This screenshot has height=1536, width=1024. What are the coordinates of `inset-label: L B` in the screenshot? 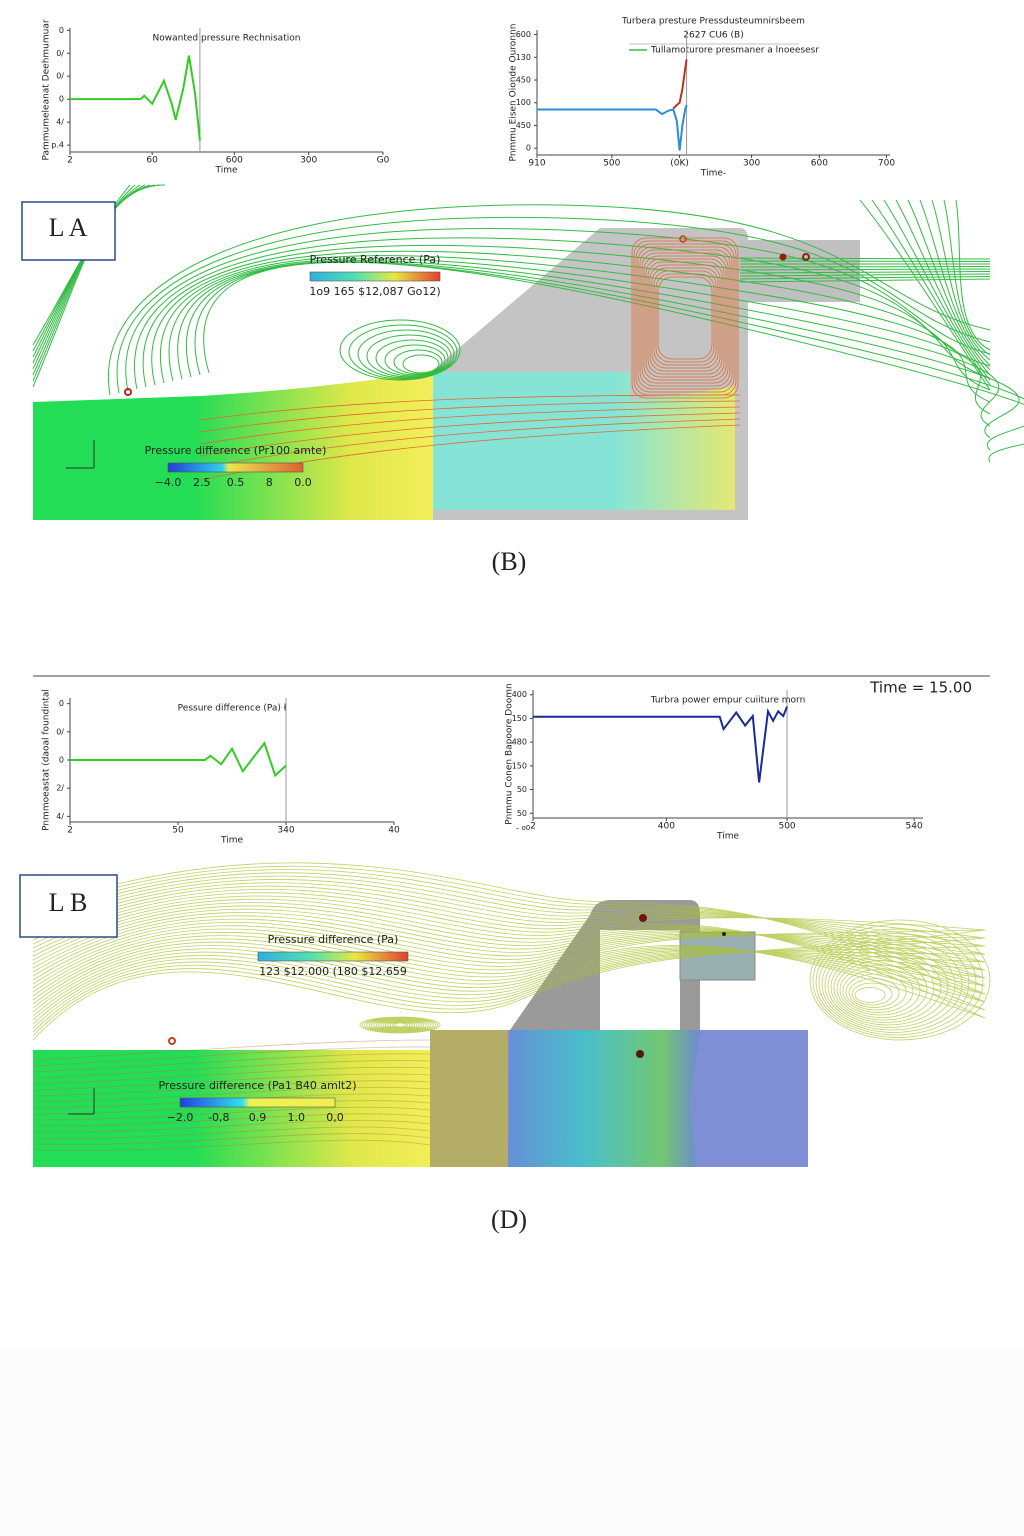 It's located at (68, 902).